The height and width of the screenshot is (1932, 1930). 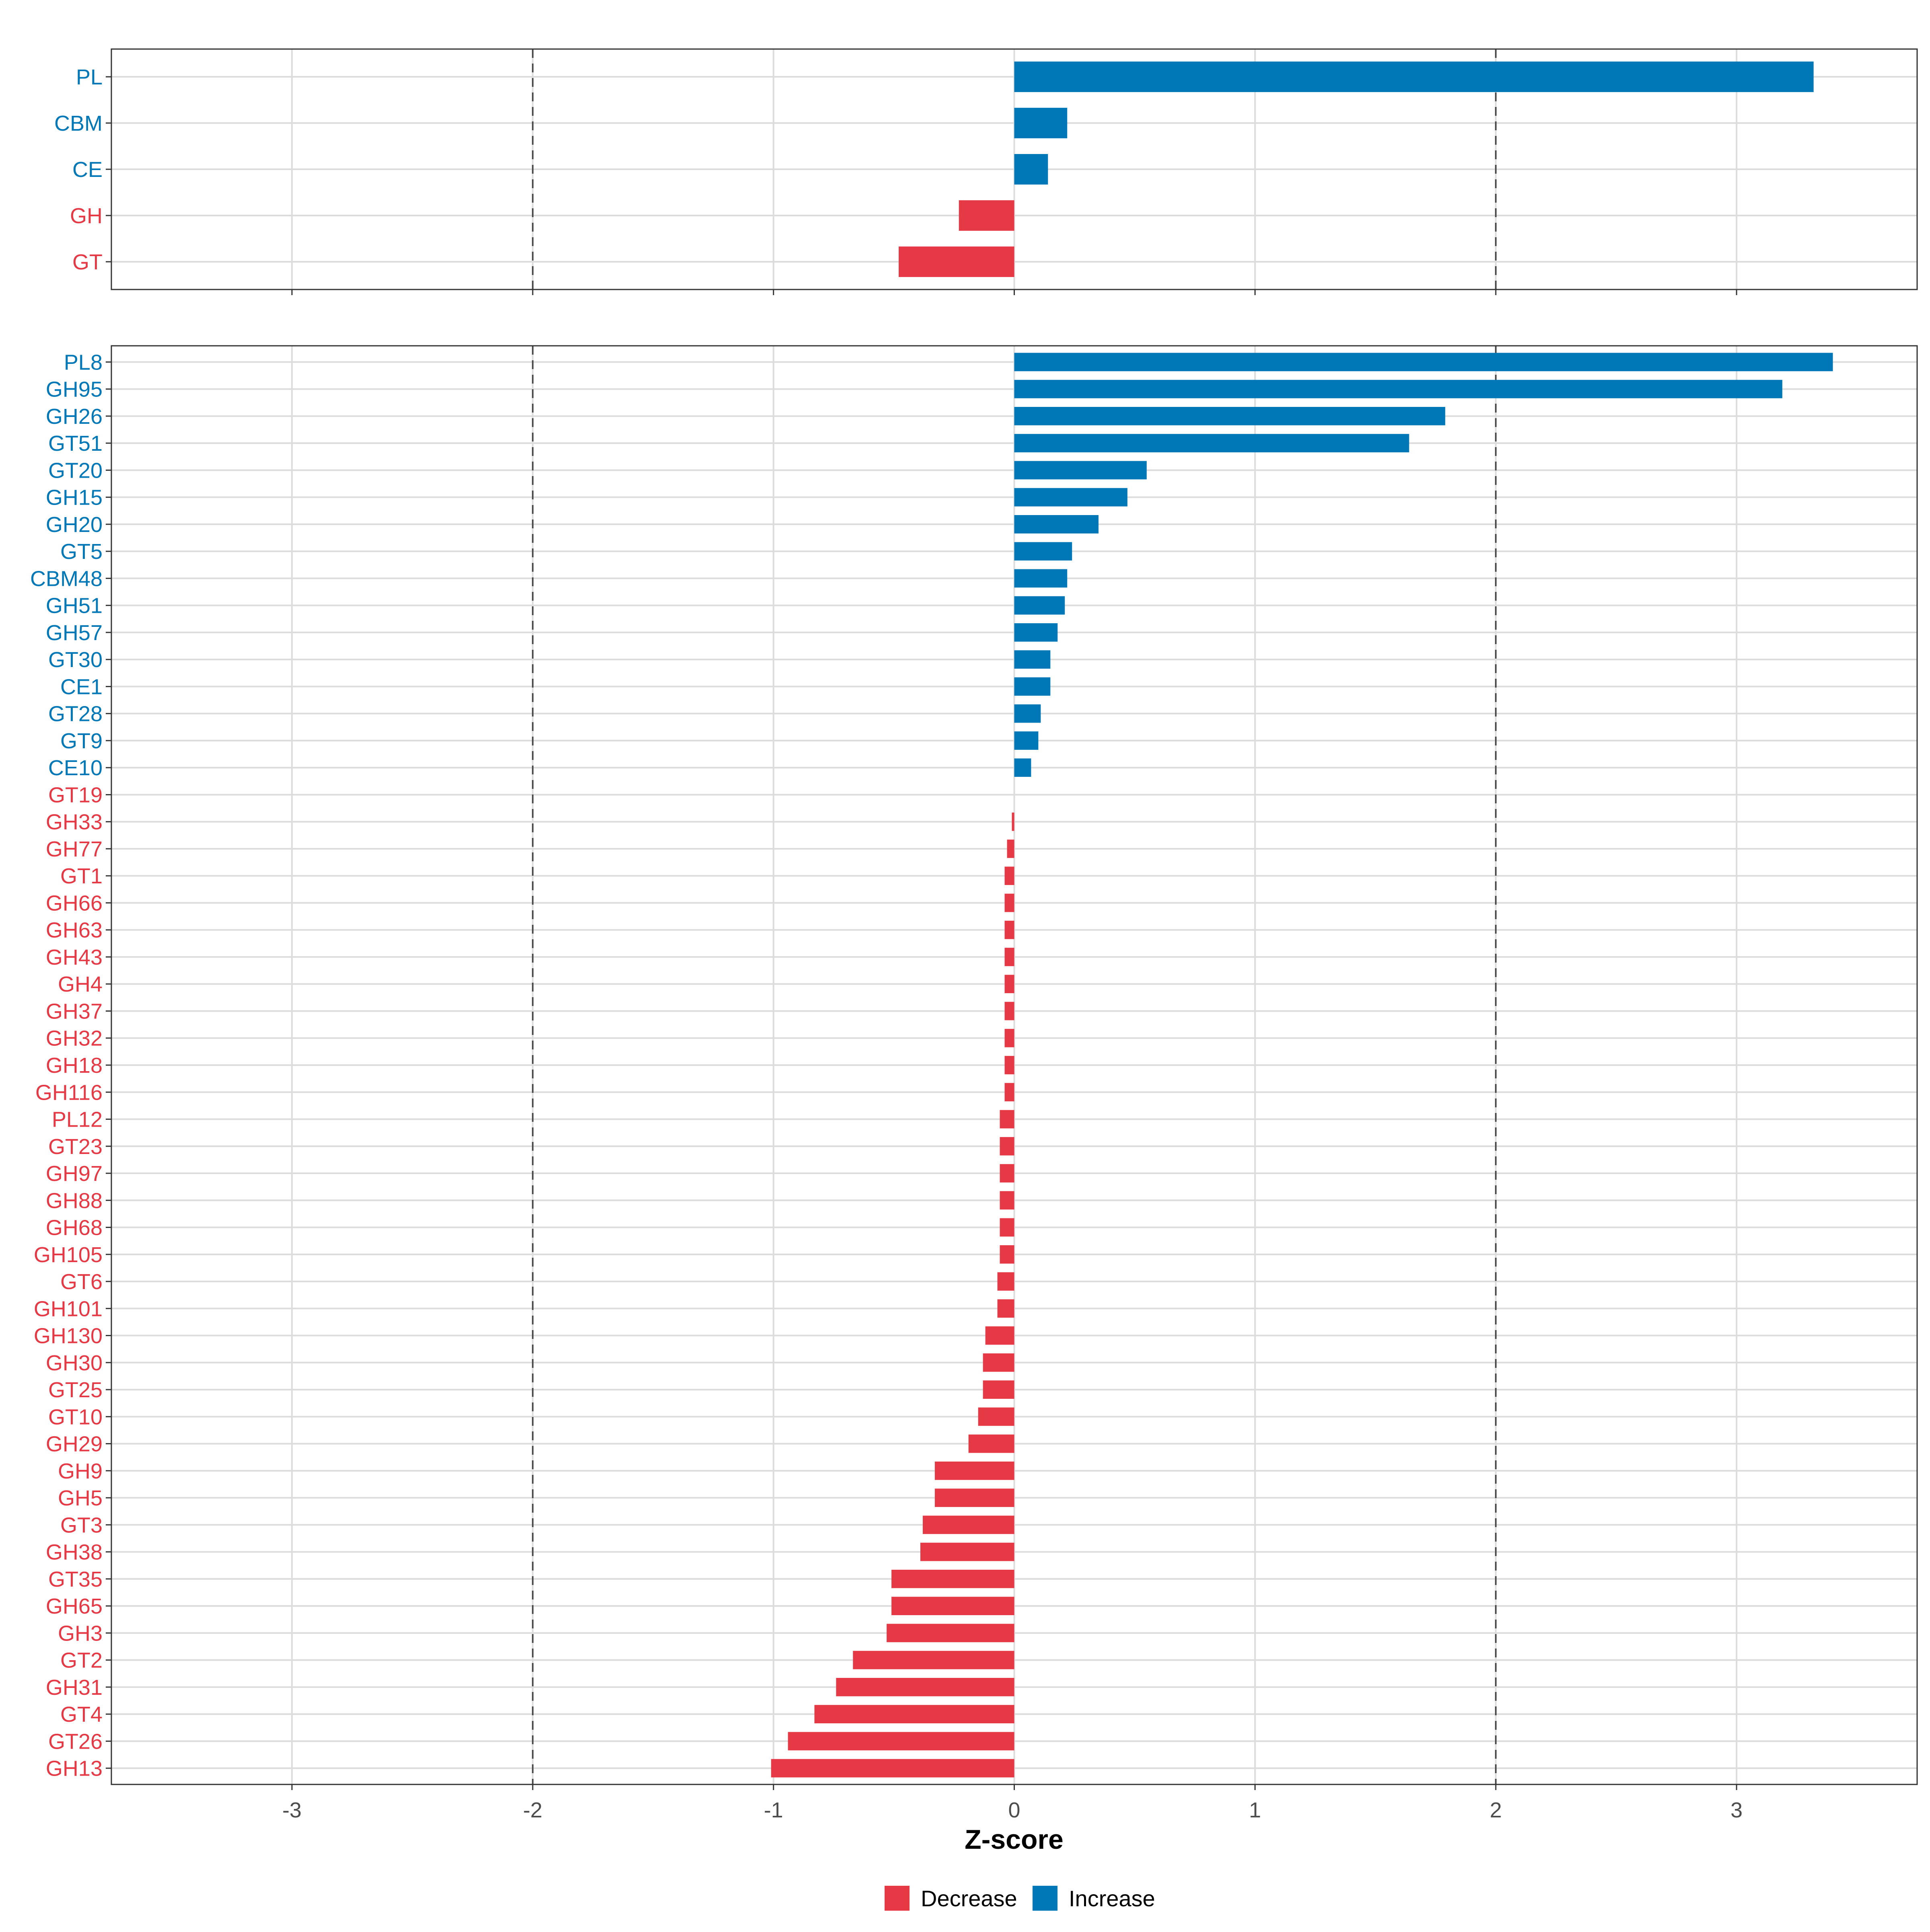 I want to click on y-tick-label: GT19, so click(x=75, y=795).